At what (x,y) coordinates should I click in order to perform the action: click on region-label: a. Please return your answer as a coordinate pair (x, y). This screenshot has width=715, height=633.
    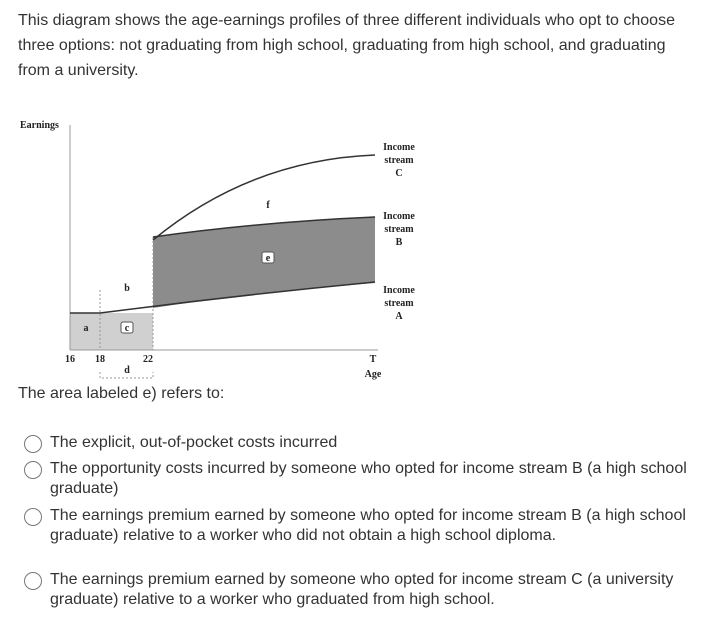
    Looking at the image, I should click on (86, 328).